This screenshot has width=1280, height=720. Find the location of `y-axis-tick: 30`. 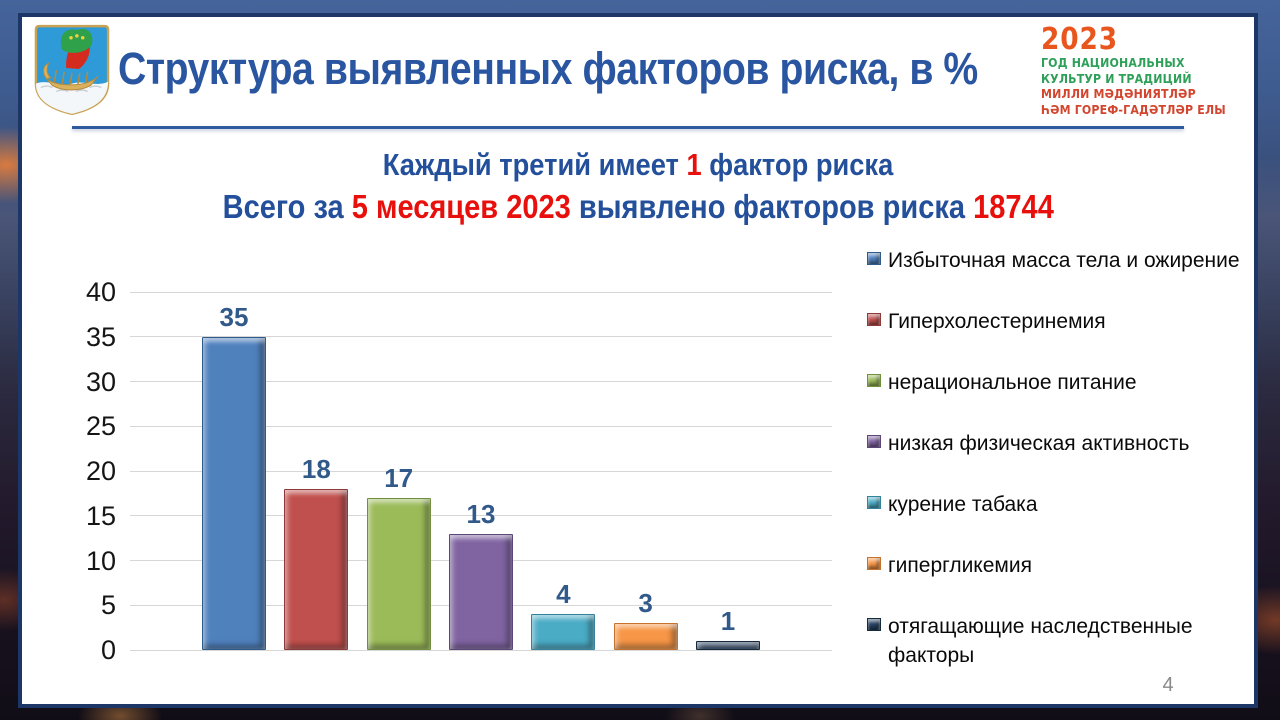

y-axis-tick: 30 is located at coordinates (100, 381).